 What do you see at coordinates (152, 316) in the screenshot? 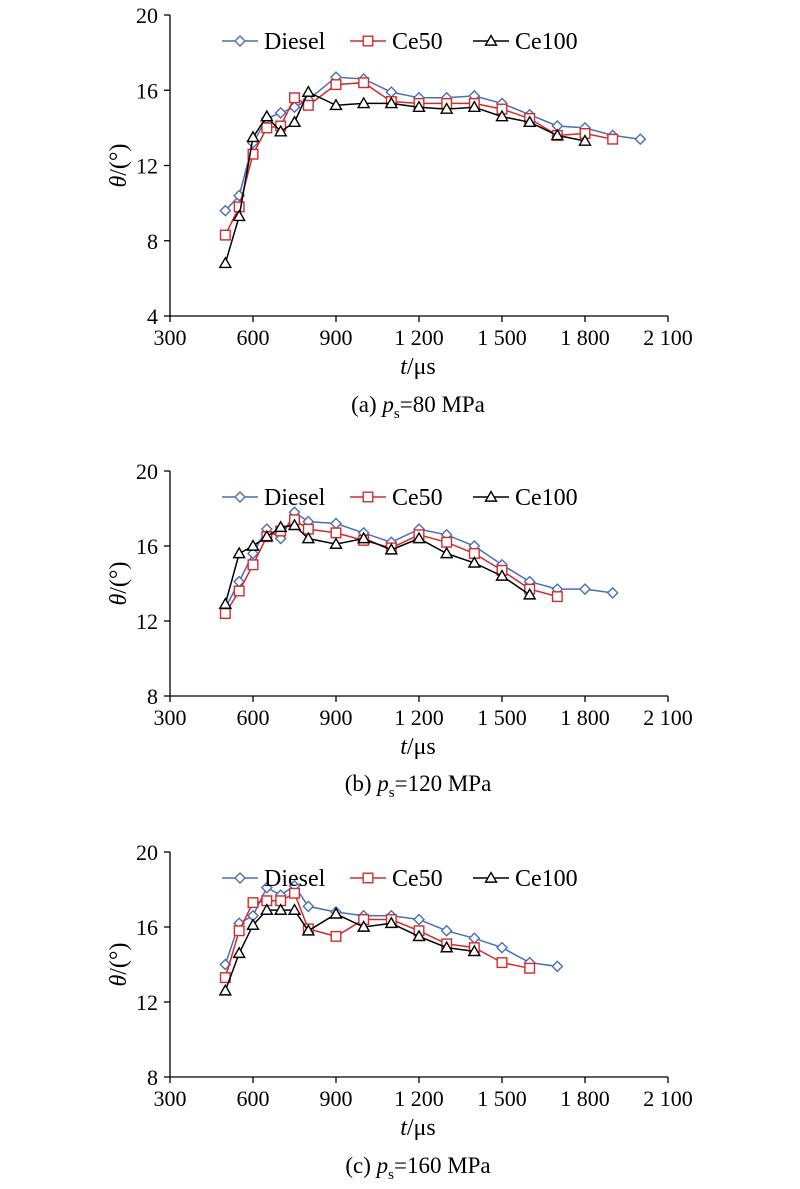
I see `y-tick-label: 4` at bounding box center [152, 316].